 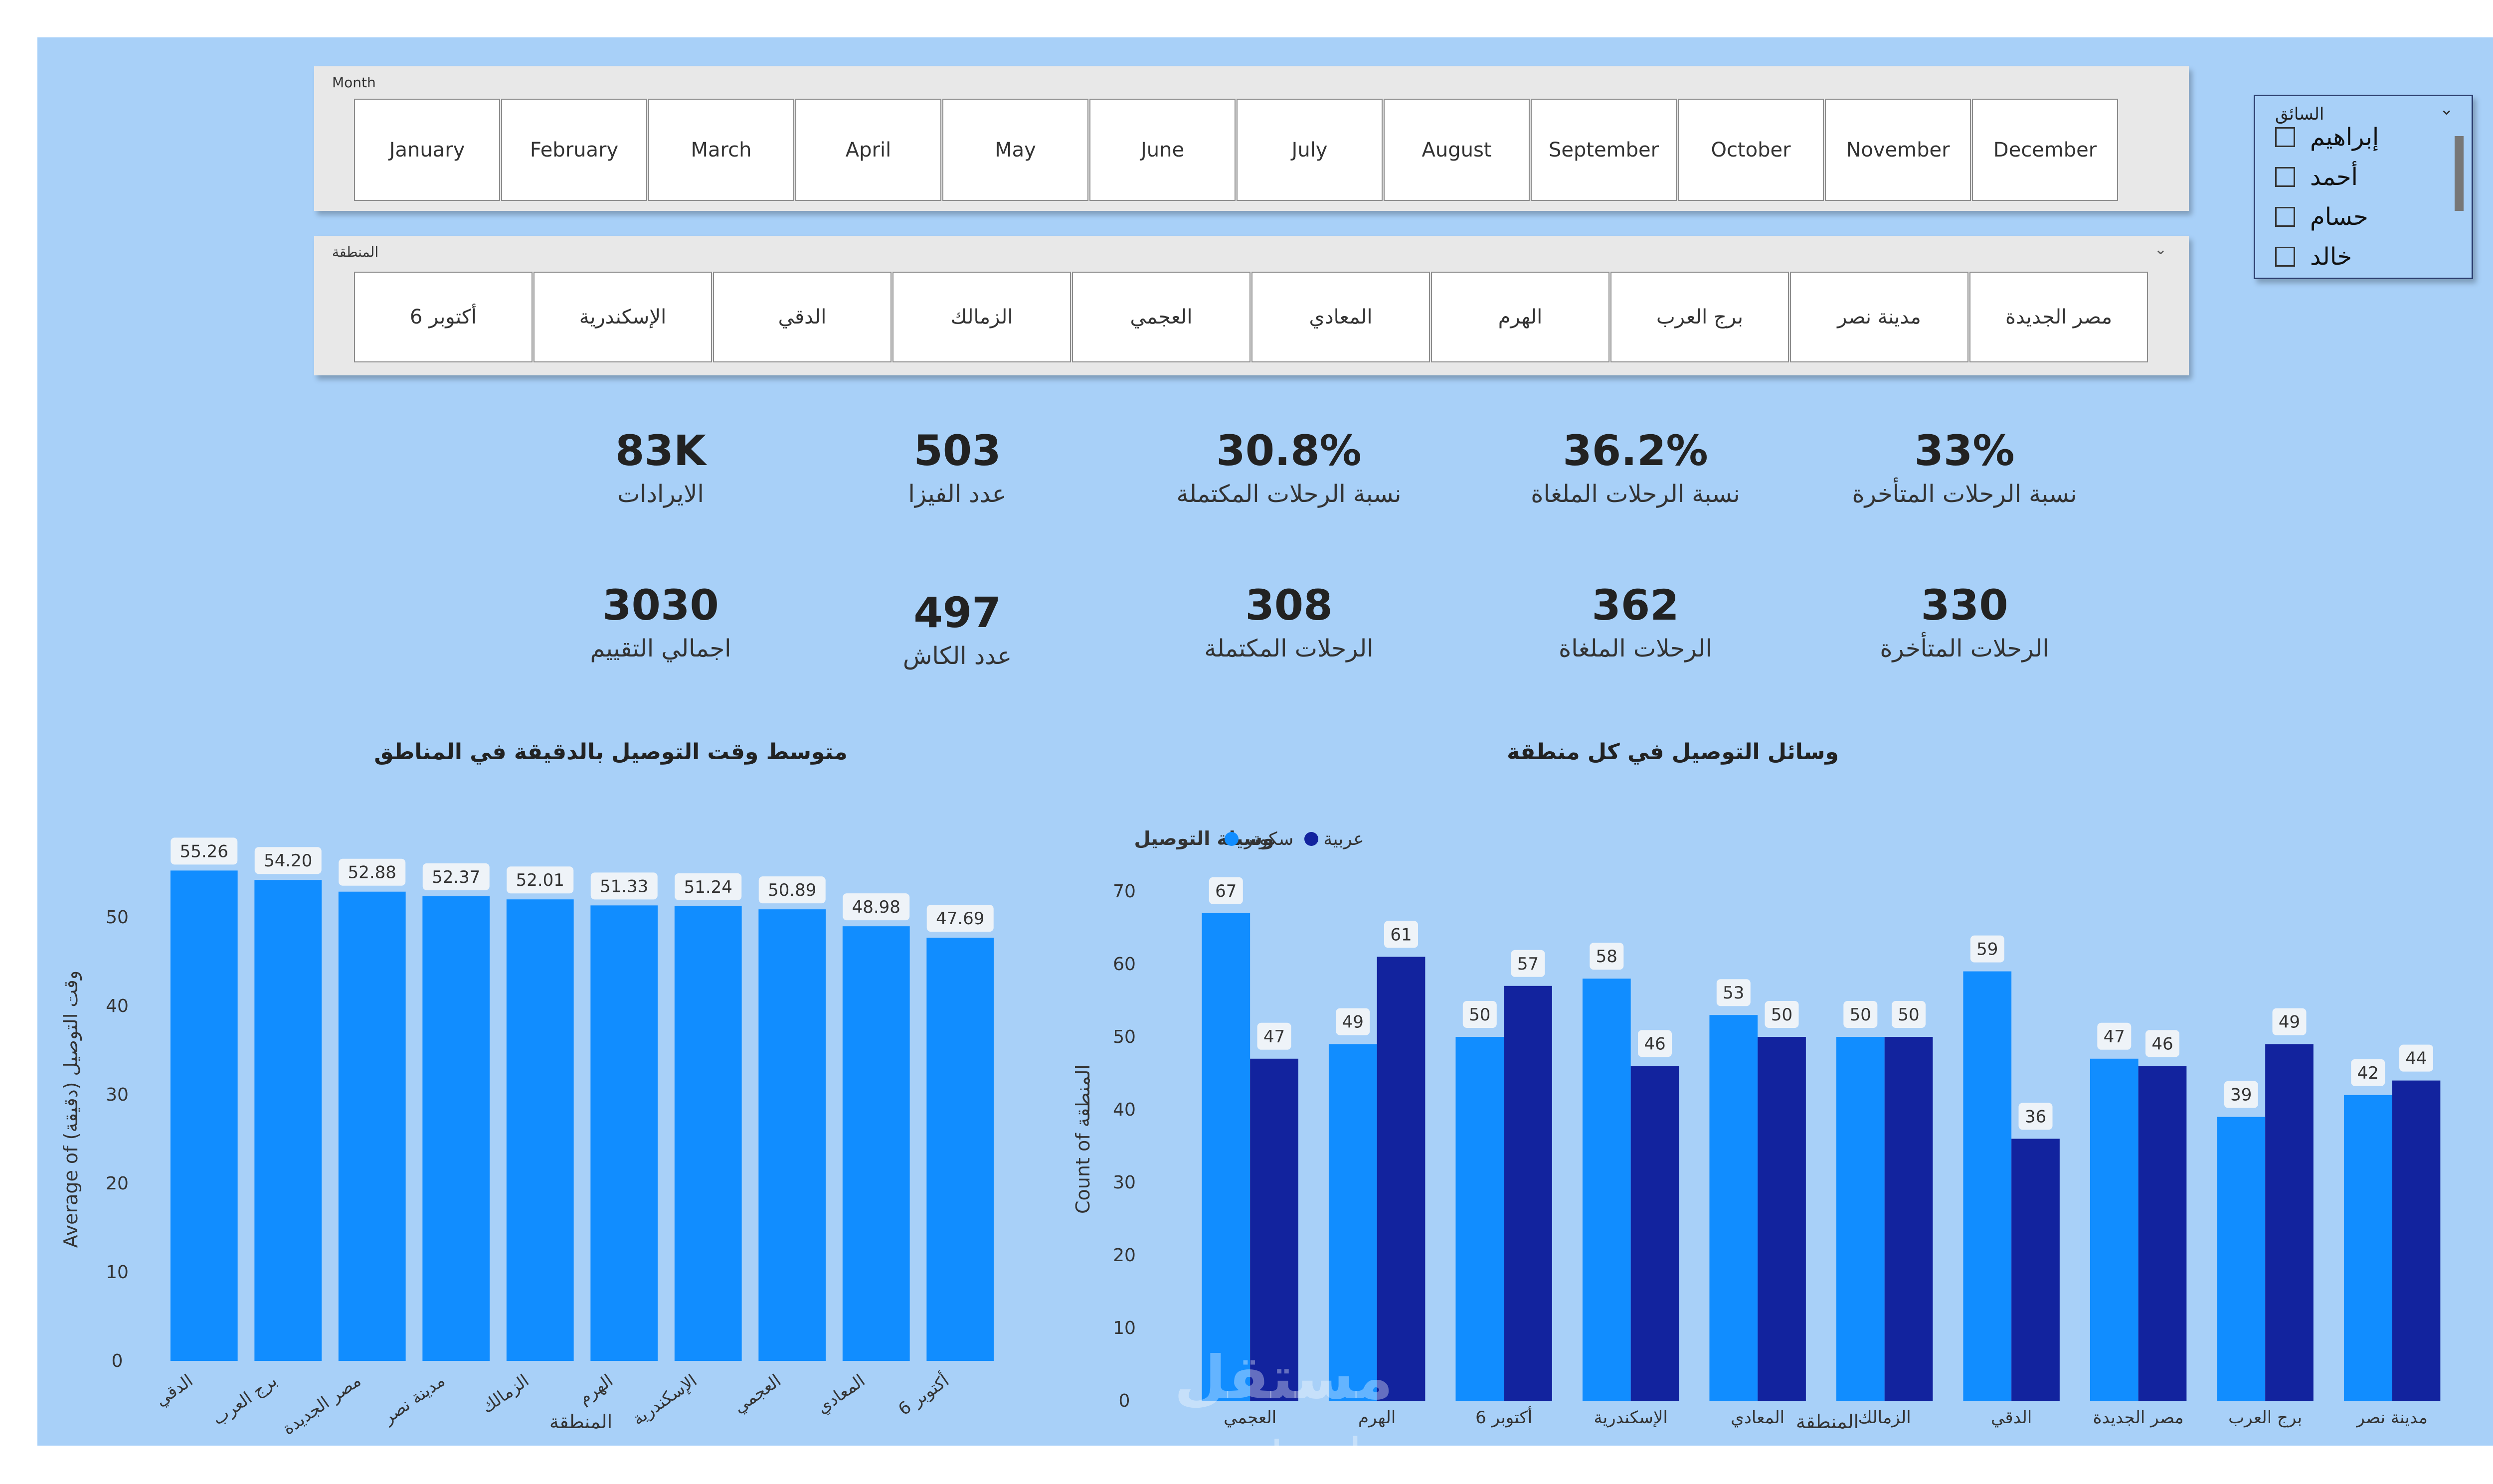 I want to click on kpi-label: الرحلات المكتملة, so click(x=1289, y=648).